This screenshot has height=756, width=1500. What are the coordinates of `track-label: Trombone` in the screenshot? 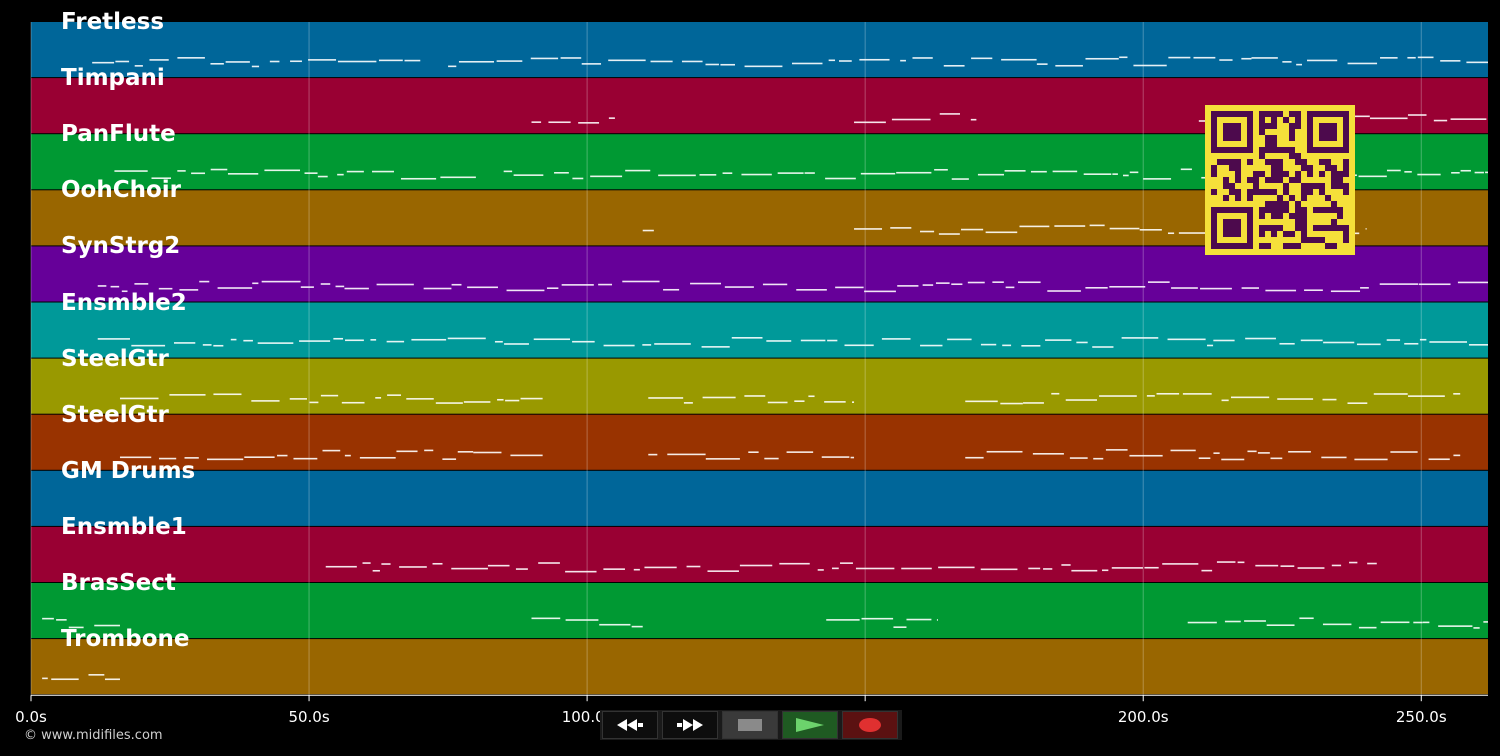 It's located at (125, 639).